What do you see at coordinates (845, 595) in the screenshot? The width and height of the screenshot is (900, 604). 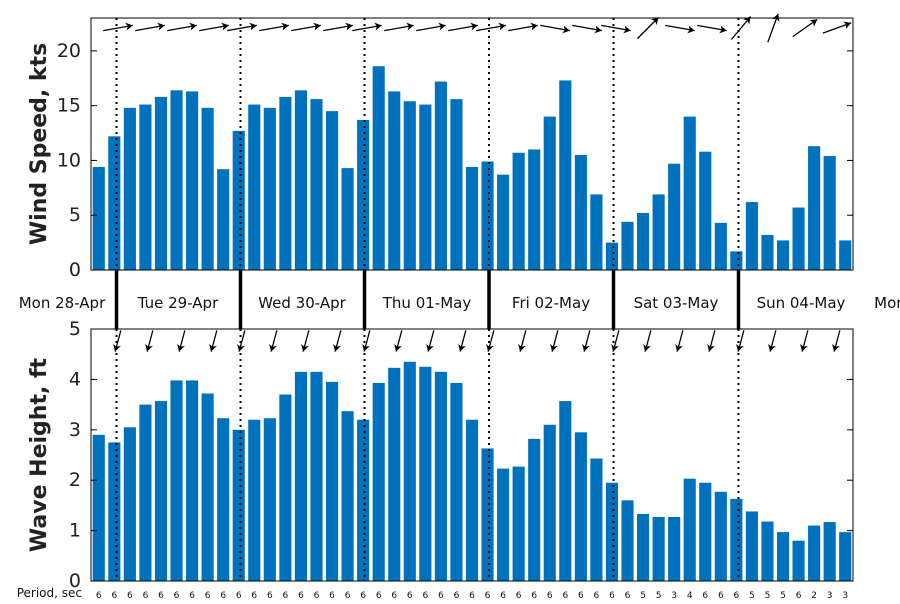 I see `period-value: 3` at bounding box center [845, 595].